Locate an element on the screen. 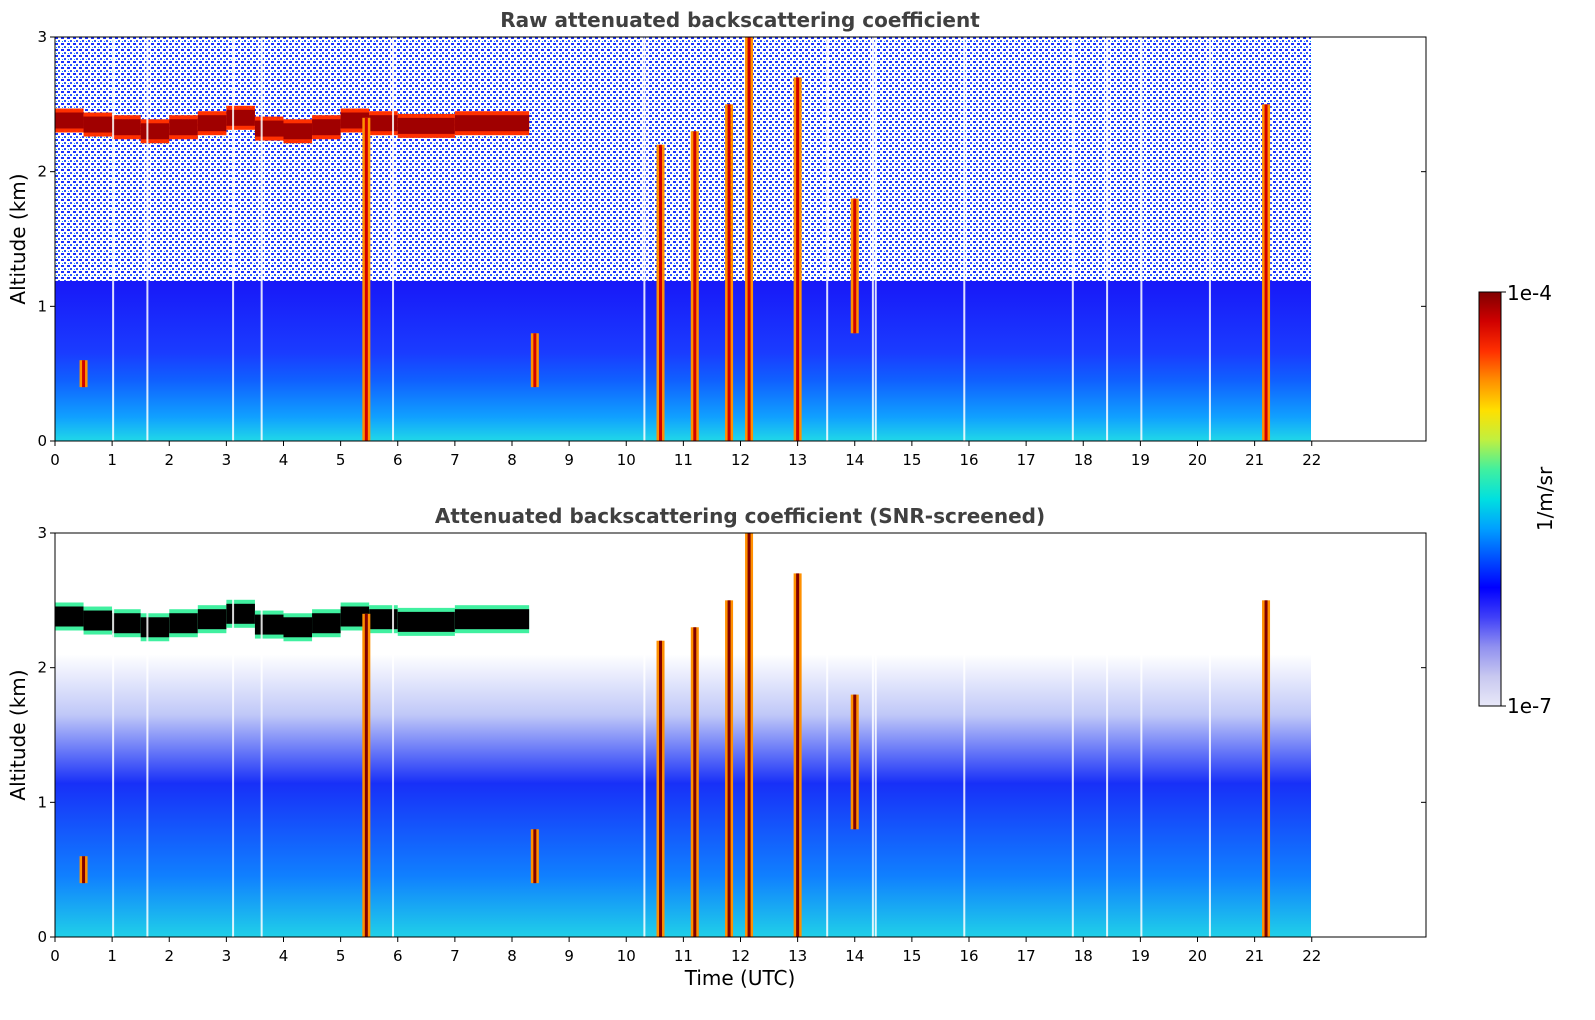 The height and width of the screenshot is (1020, 1595). colorbar-unit-label: 1/m/sr is located at coordinates (1545, 498).